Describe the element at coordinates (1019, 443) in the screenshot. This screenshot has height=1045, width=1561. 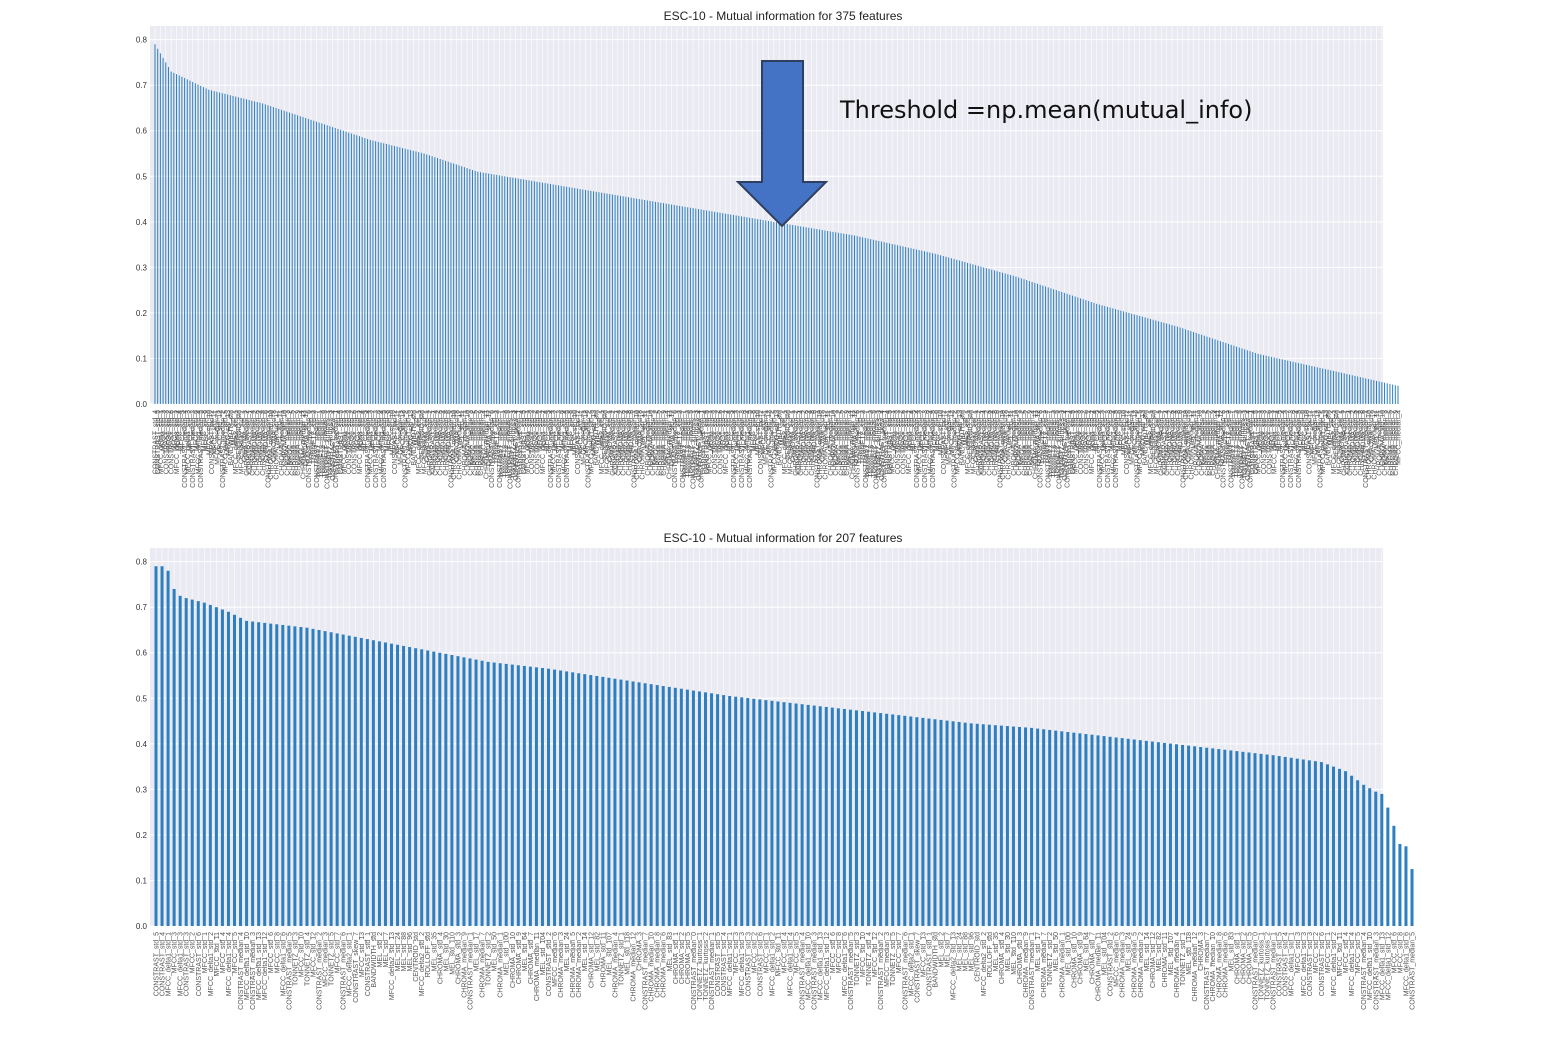
I see `x-tick-label: CHROMA_median_3` at that location.